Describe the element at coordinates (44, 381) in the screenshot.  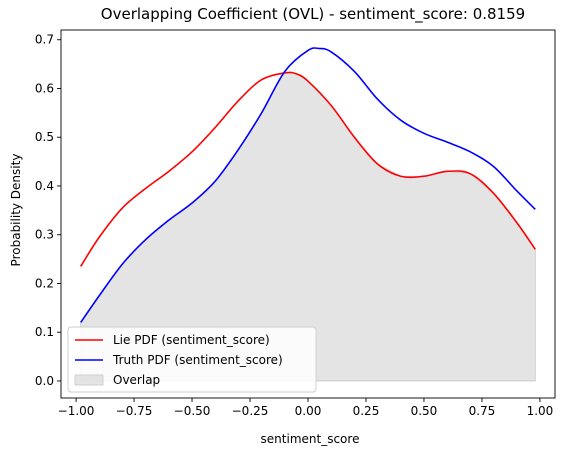
I see `y-tick-label: 0.0` at that location.